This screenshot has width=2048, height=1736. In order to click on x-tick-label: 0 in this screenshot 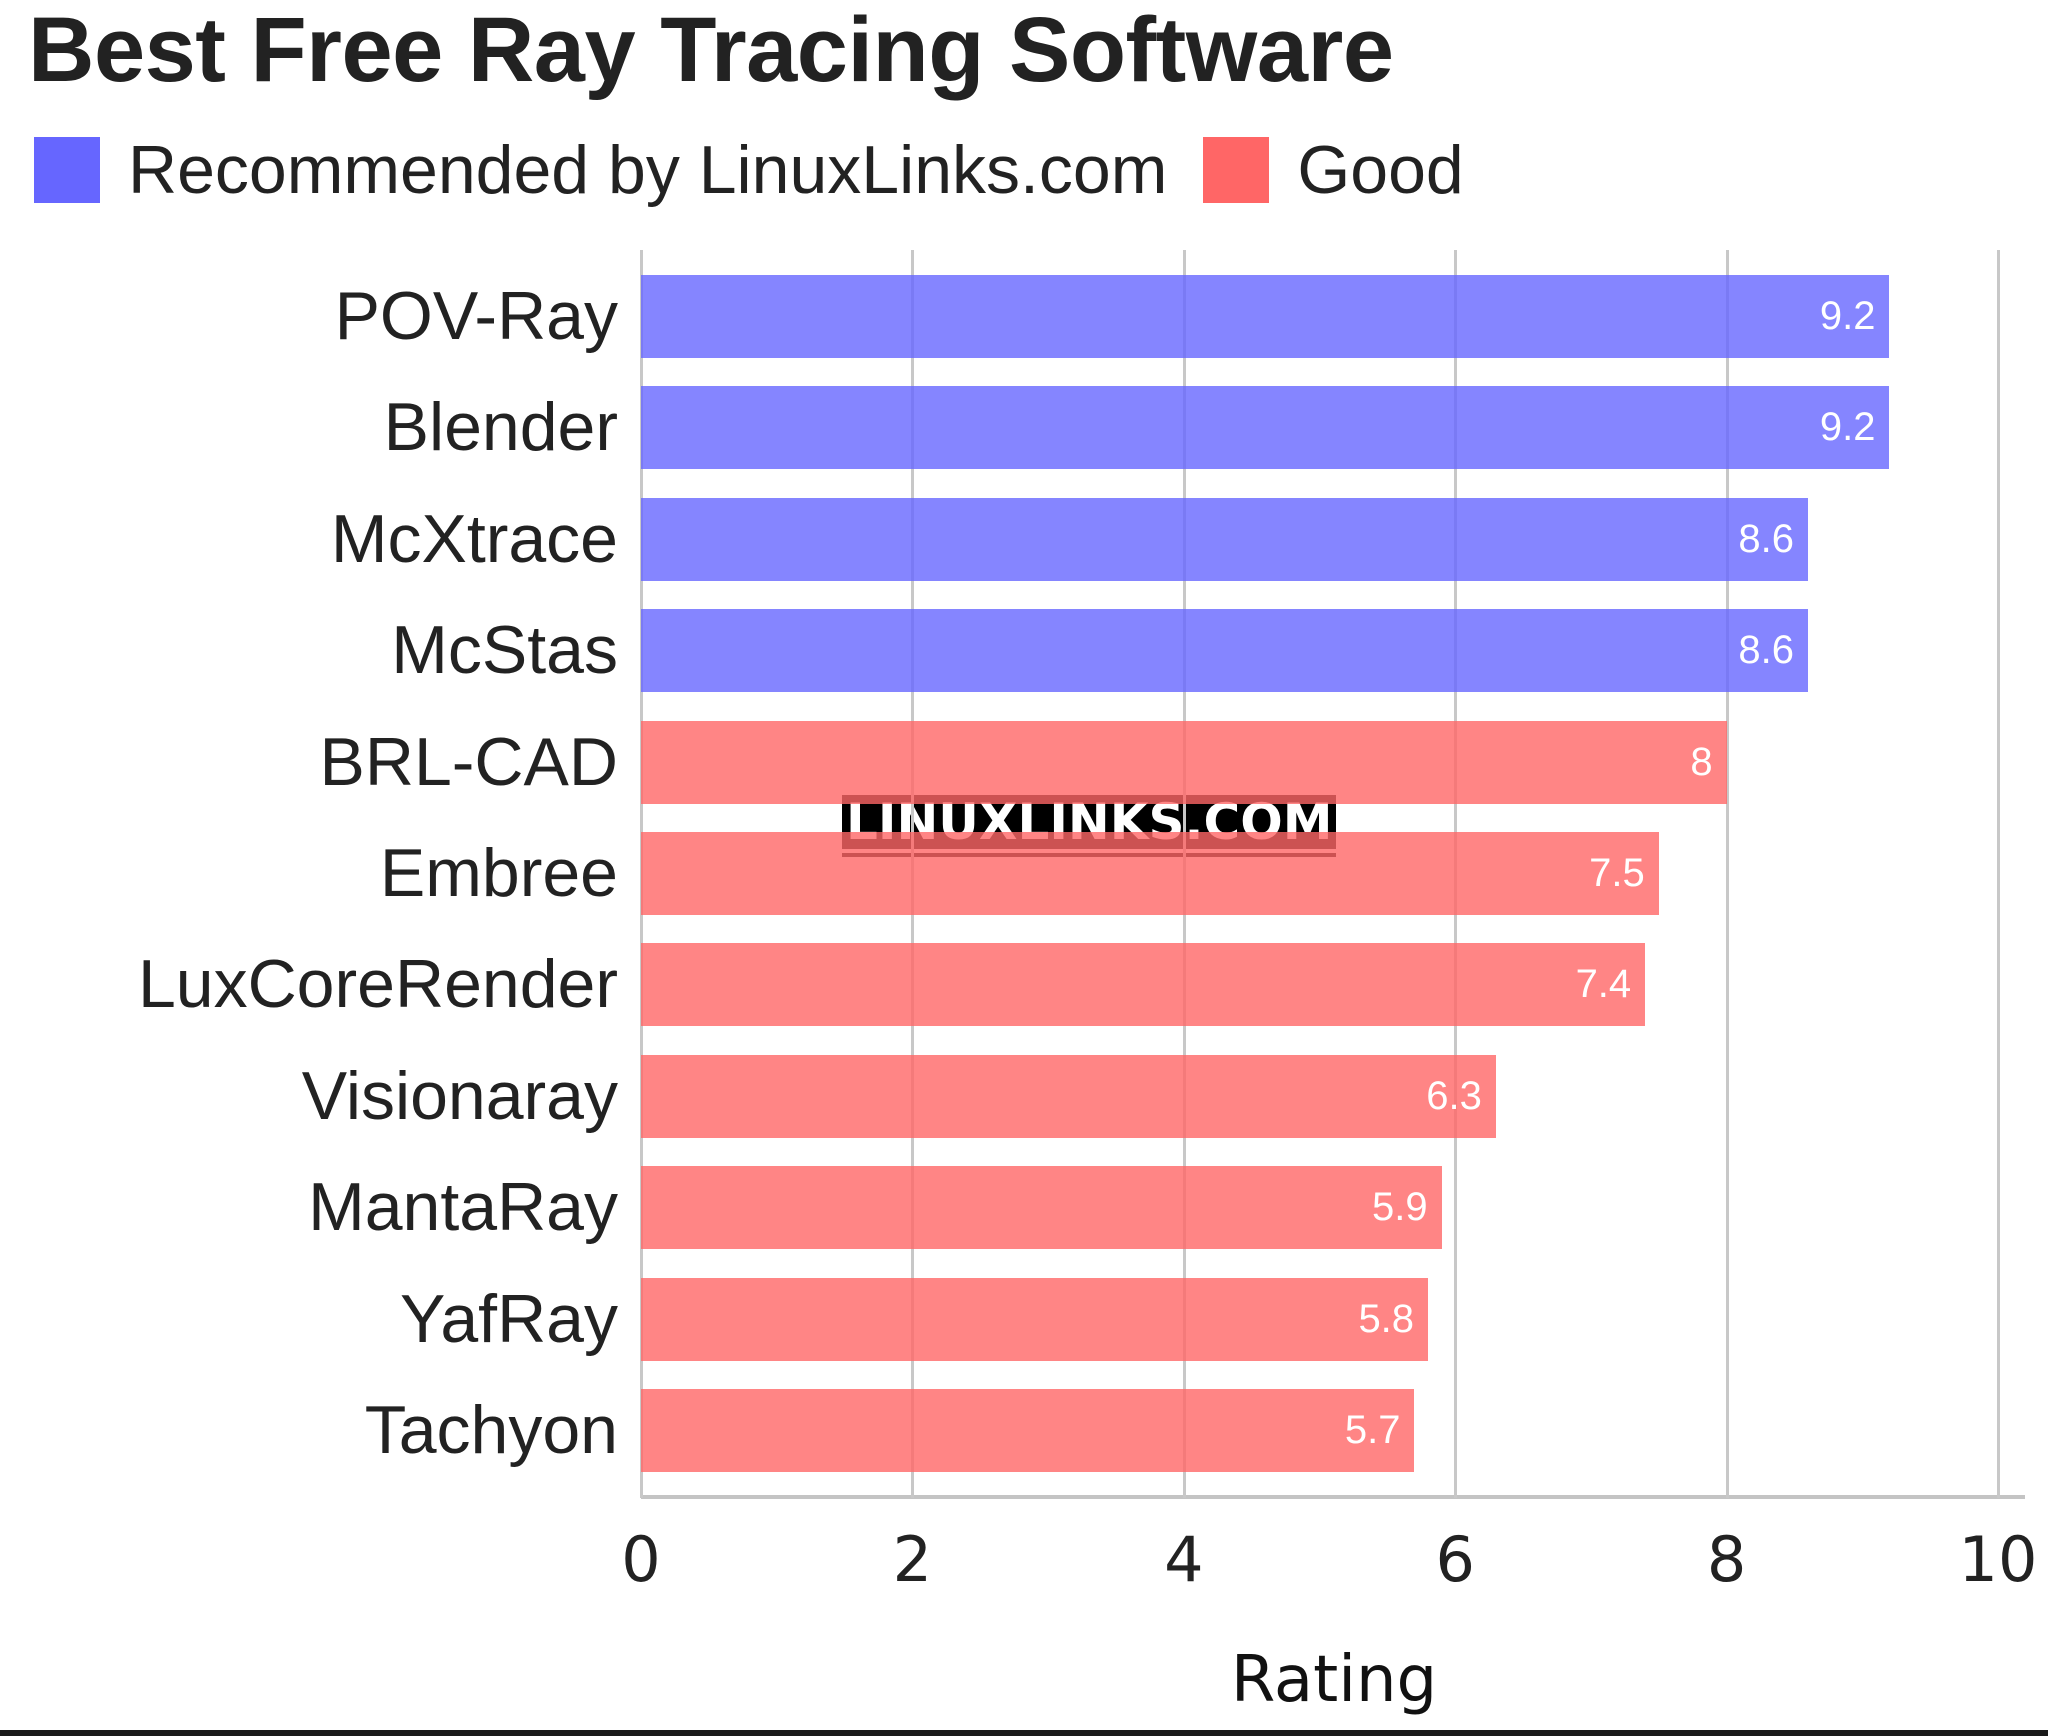, I will do `click(641, 1559)`.